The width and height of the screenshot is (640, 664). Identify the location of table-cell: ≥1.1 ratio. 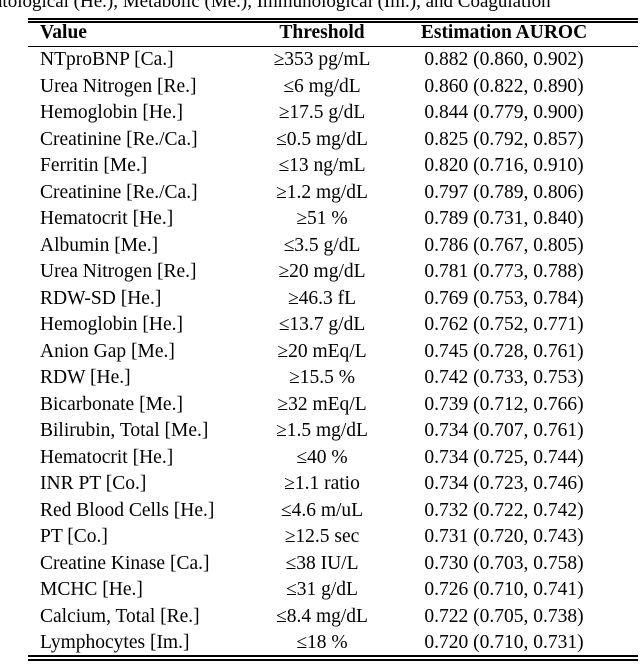
(322, 483).